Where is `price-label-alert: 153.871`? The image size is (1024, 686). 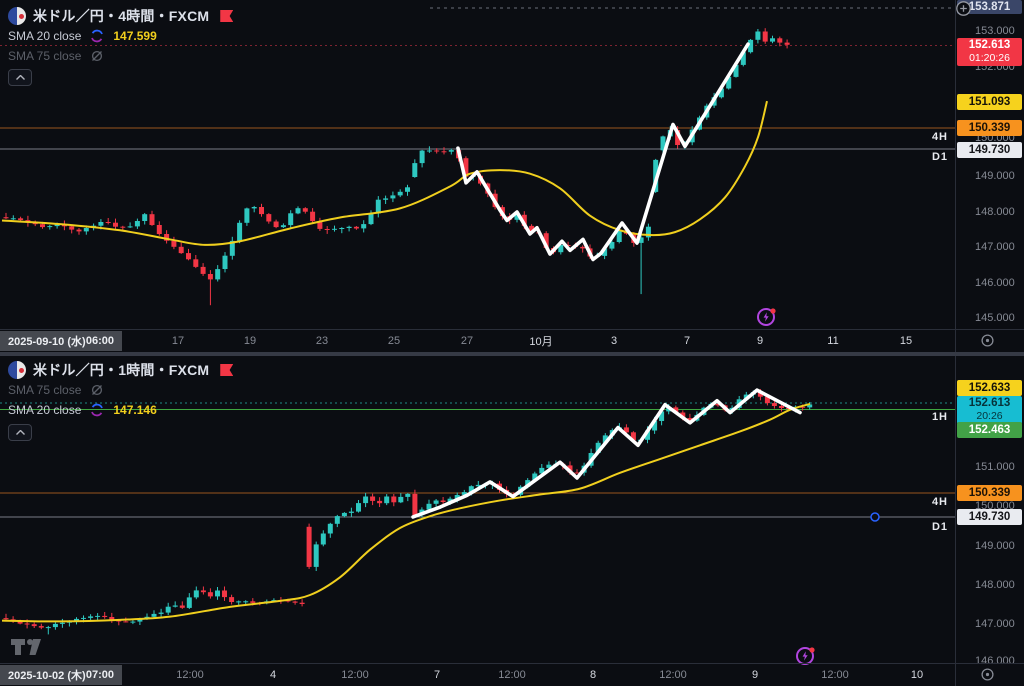
price-label-alert: 153.871 is located at coordinates (989, 7).